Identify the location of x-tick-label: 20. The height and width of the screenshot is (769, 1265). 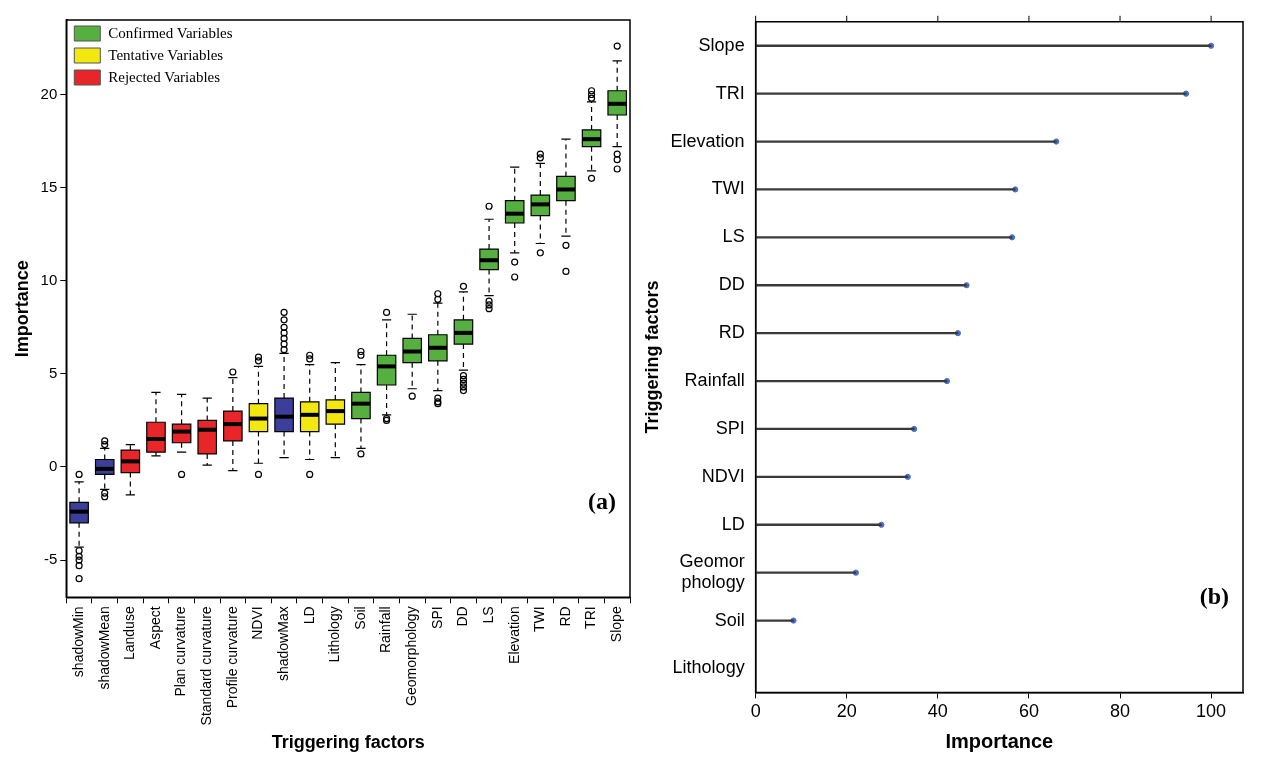
(846, 711).